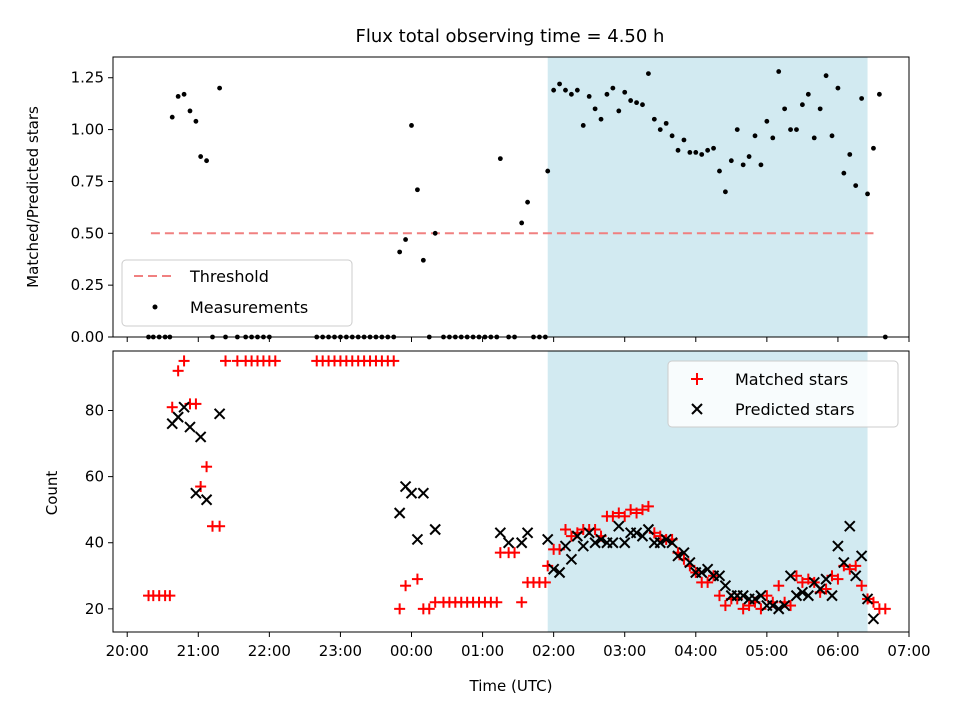 The width and height of the screenshot is (960, 720). What do you see at coordinates (87, 233) in the screenshot?
I see `y-tick-label: 0.50` at bounding box center [87, 233].